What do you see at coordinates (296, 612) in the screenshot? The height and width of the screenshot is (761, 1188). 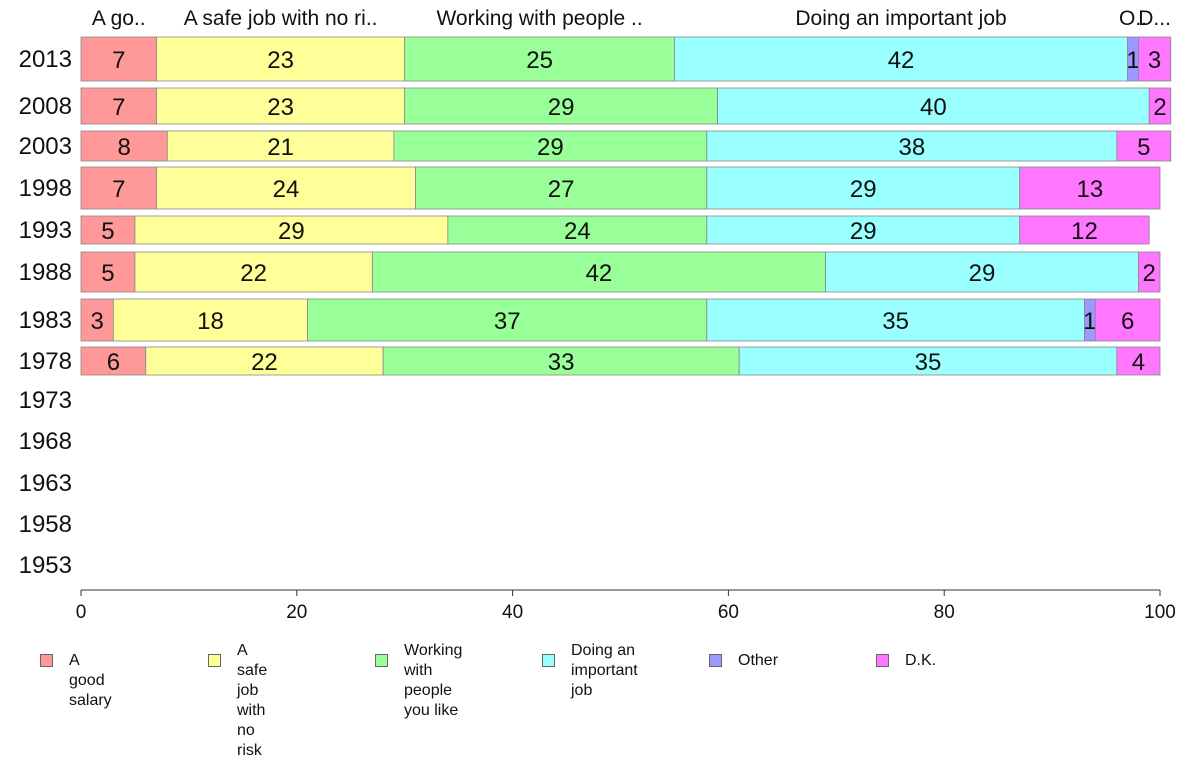 I see `x-tick-label: 20` at bounding box center [296, 612].